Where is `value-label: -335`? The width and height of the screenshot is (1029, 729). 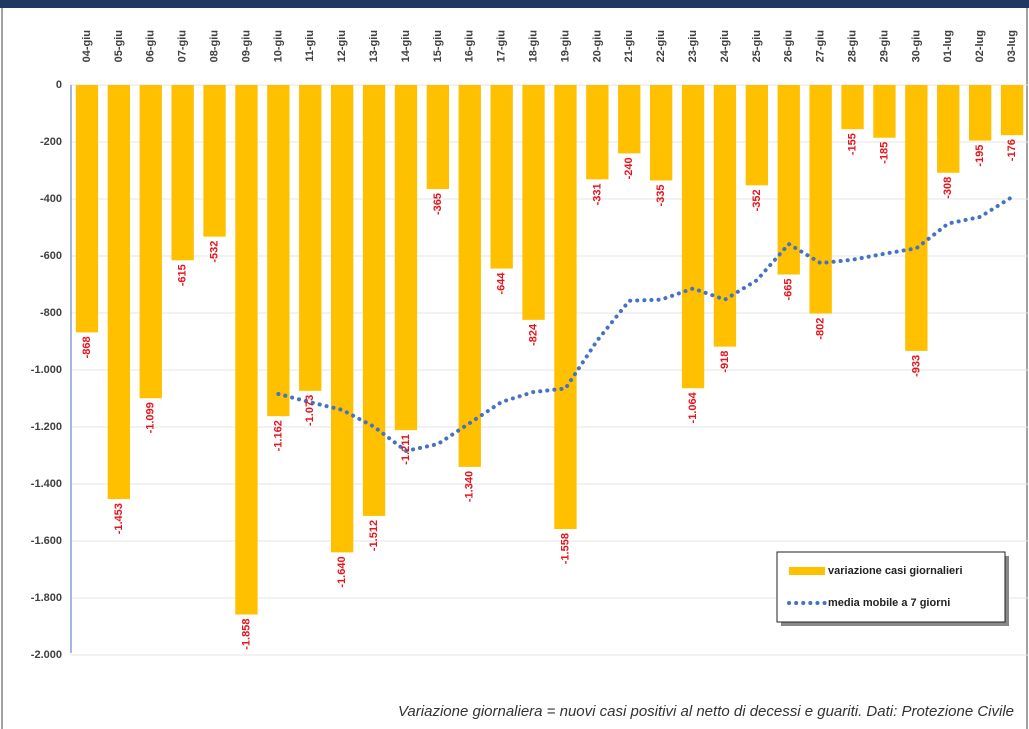 value-label: -335 is located at coordinates (661, 195).